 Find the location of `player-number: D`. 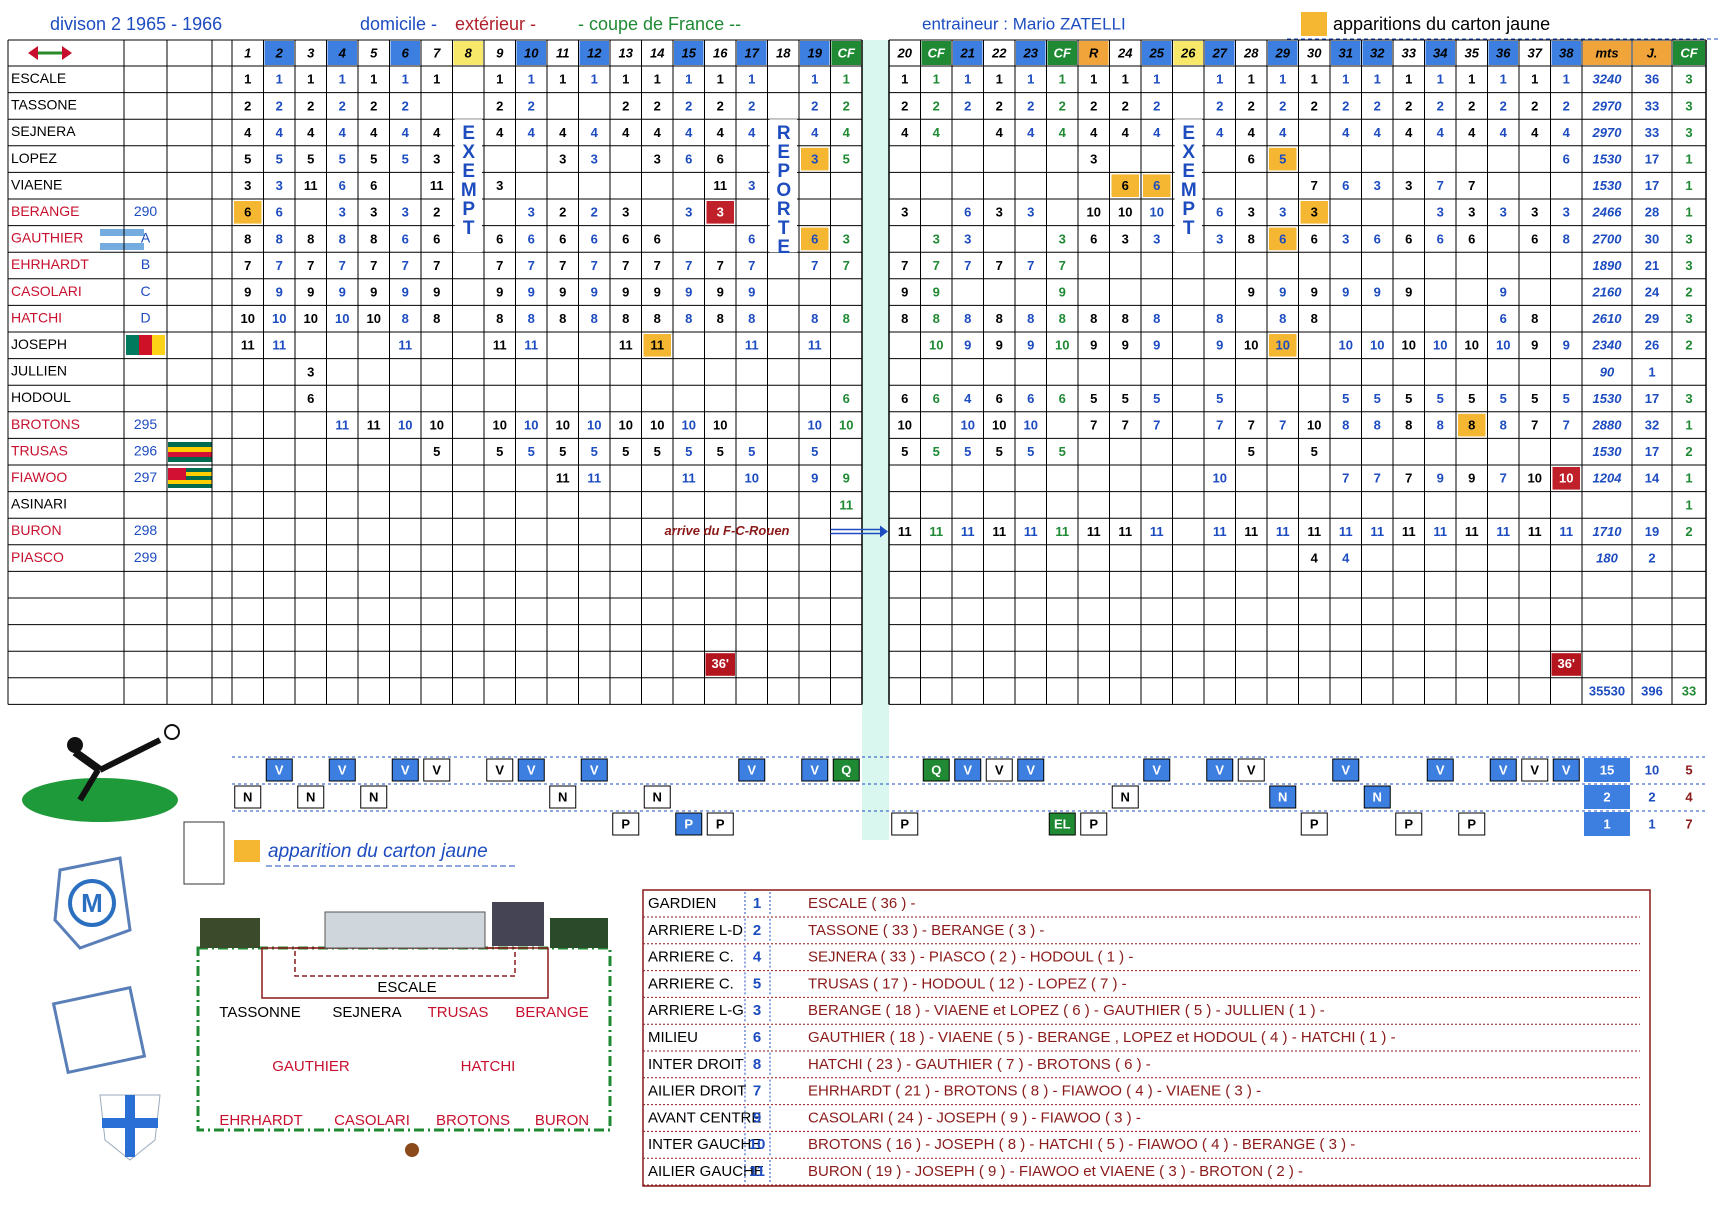

player-number: D is located at coordinates (145, 317).